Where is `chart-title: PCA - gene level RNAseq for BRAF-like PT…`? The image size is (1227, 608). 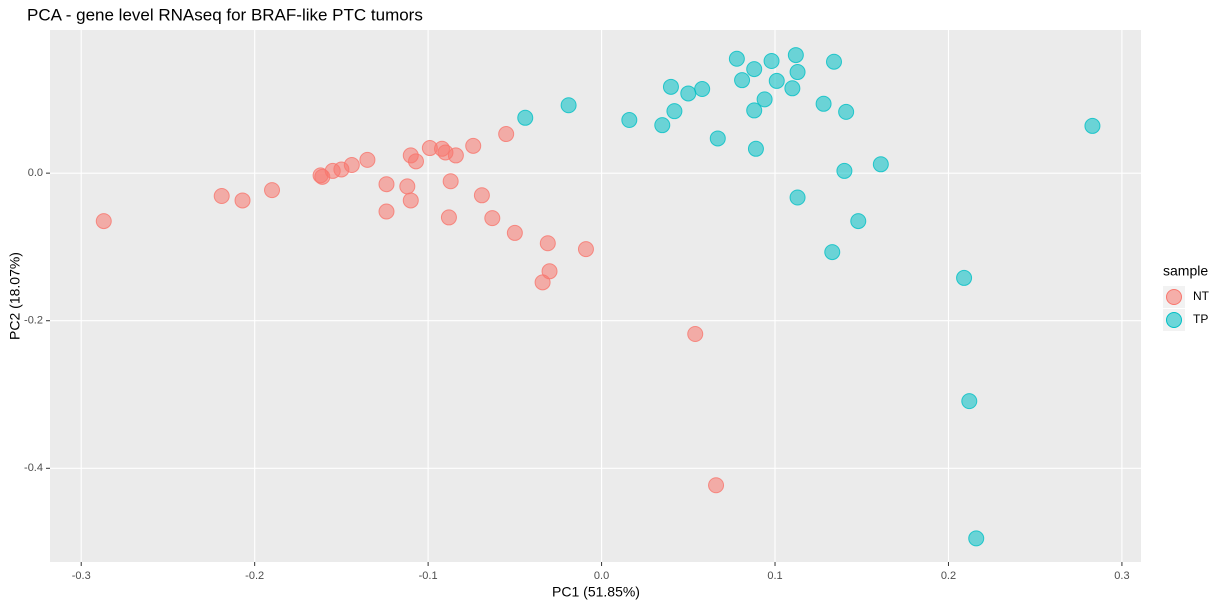 chart-title: PCA - gene level RNAseq for BRAF-like PT… is located at coordinates (225, 14).